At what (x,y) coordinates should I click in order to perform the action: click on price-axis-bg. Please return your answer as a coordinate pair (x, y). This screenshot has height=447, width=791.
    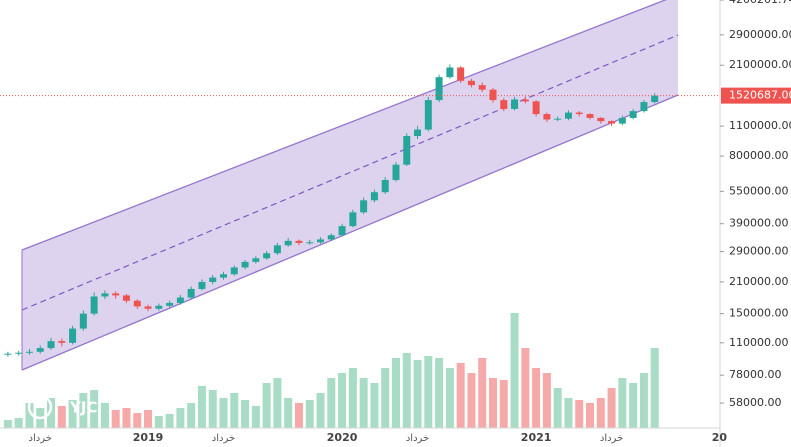
    Looking at the image, I should click on (755, 223).